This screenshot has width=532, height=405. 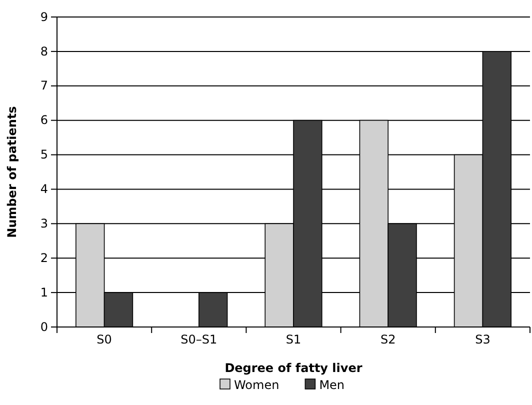 What do you see at coordinates (104, 339) in the screenshot?
I see `x-tick-label: S0` at bounding box center [104, 339].